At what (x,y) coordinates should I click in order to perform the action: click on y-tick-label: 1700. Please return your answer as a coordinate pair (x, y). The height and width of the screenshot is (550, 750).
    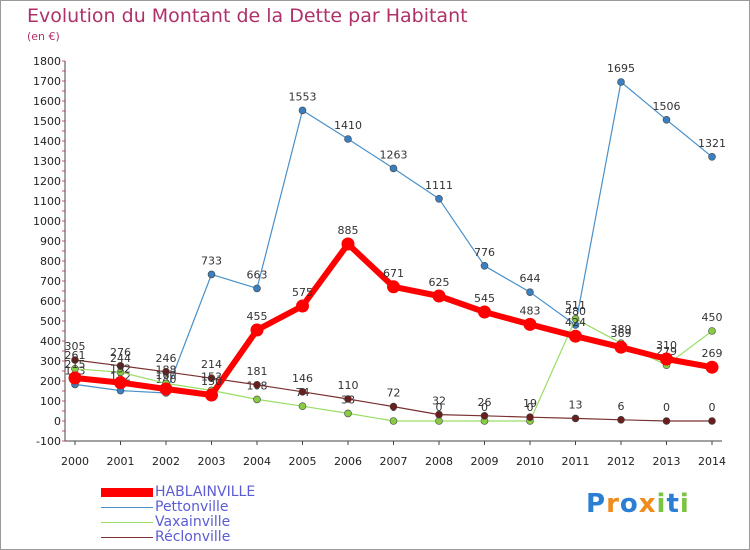
    Looking at the image, I should click on (47, 81).